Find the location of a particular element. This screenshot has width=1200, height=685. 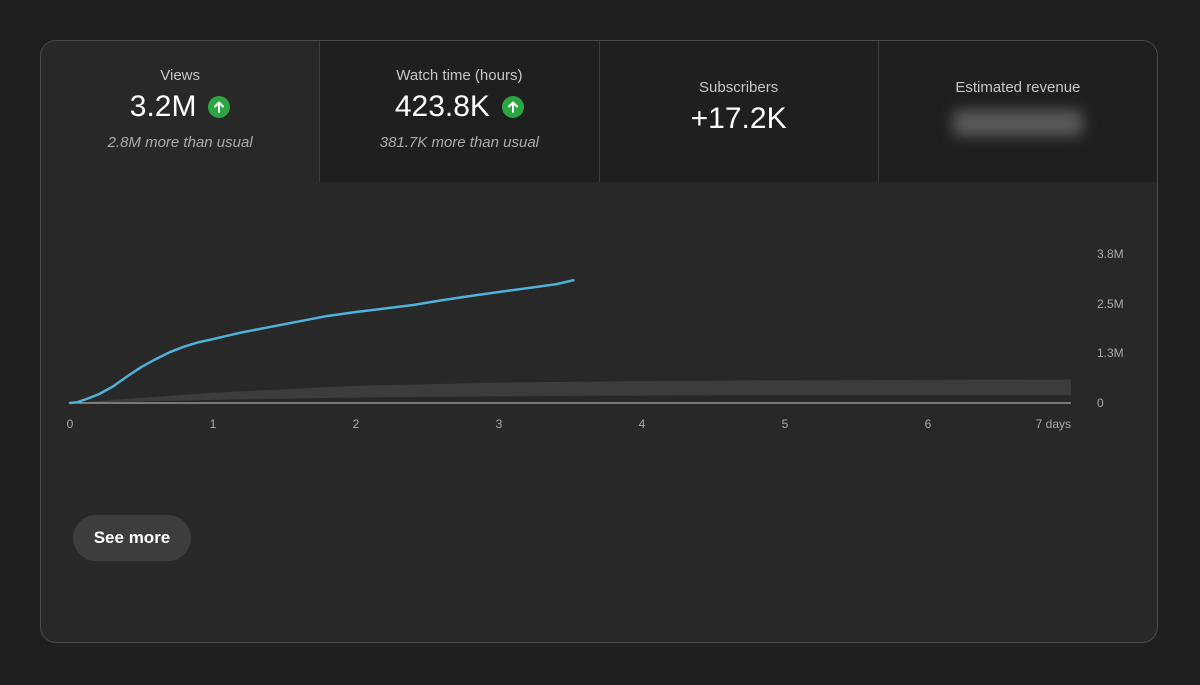

x-tick-label: 6 is located at coordinates (928, 424).